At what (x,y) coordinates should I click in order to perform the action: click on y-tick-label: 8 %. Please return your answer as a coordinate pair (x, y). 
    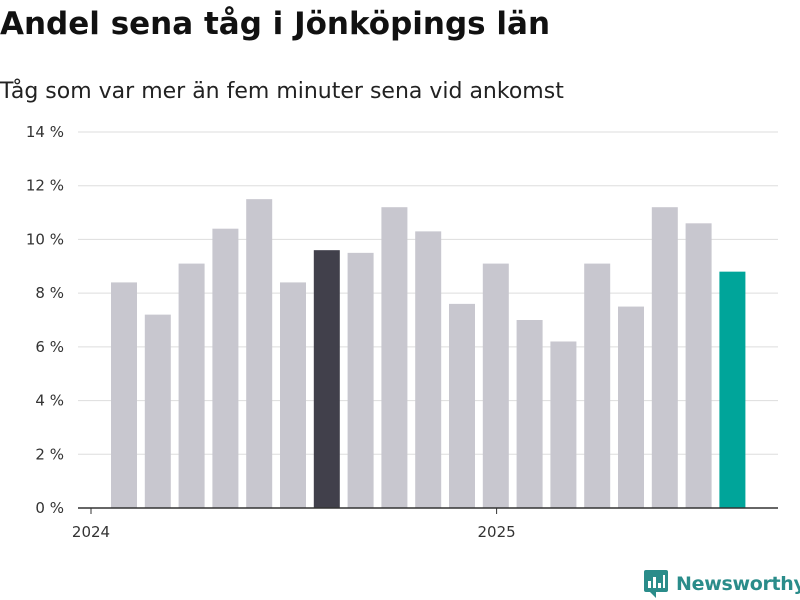
    Looking at the image, I should click on (49, 293).